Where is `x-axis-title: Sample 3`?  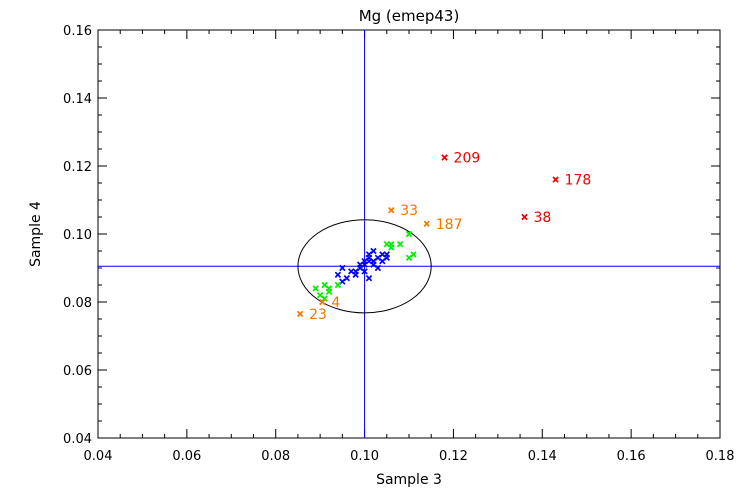 x-axis-title: Sample 3 is located at coordinates (409, 480).